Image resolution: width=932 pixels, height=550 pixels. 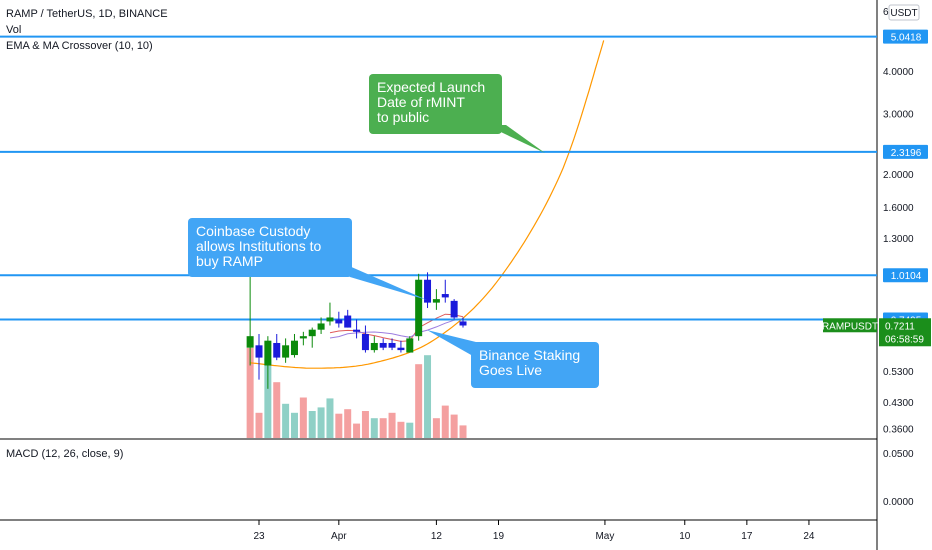 I want to click on symbol-title: RAMP / TetherUS, 1D, BINANCE, so click(x=87, y=14).